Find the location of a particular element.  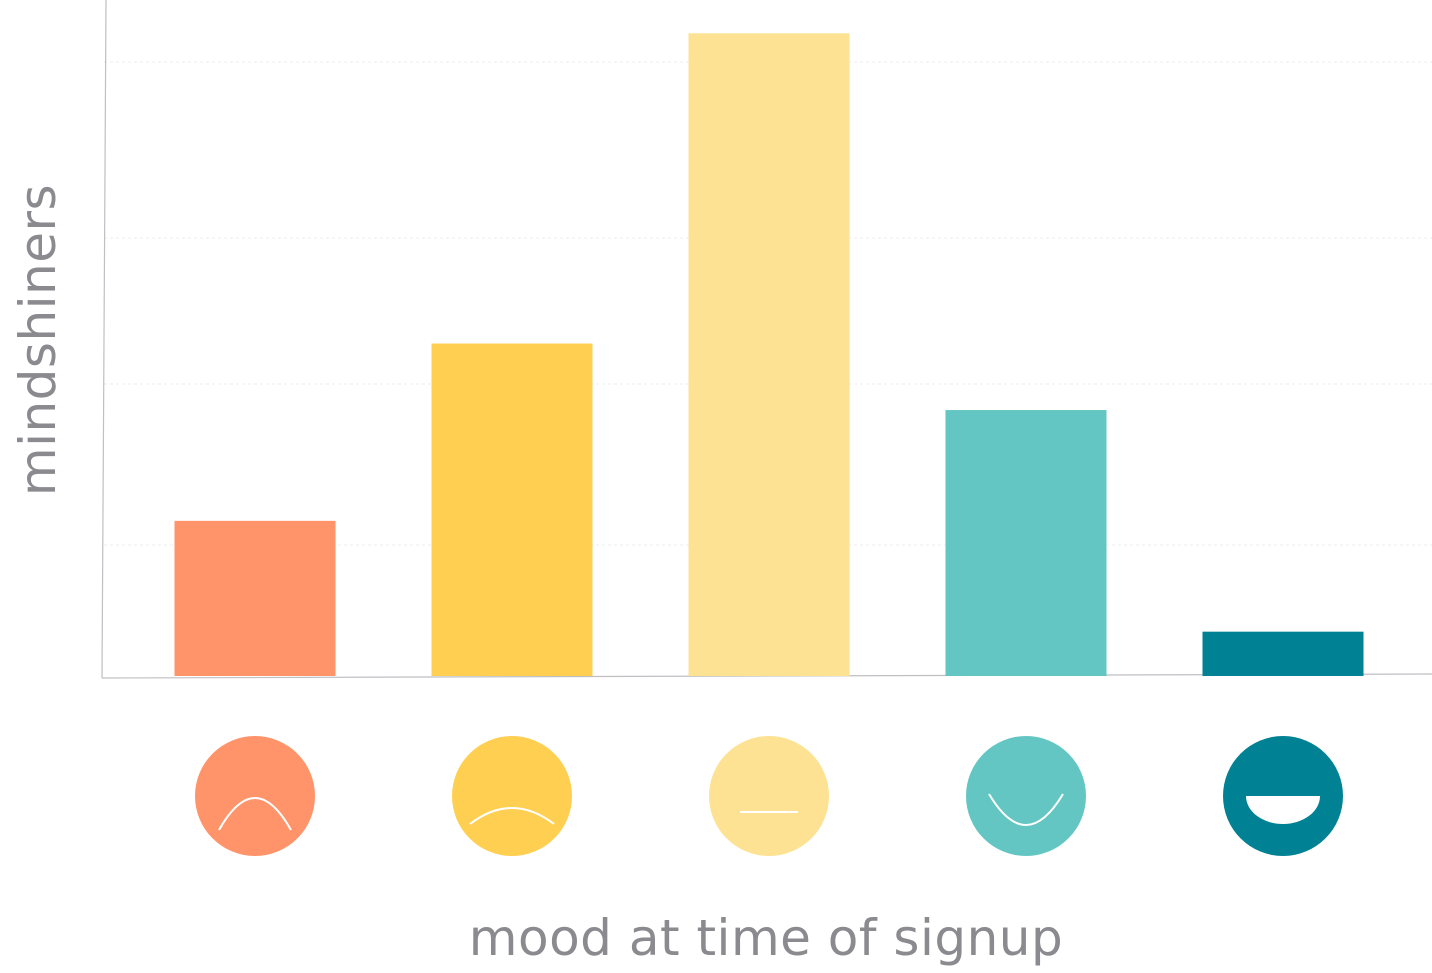

very-sad-face-icon is located at coordinates (255, 796).